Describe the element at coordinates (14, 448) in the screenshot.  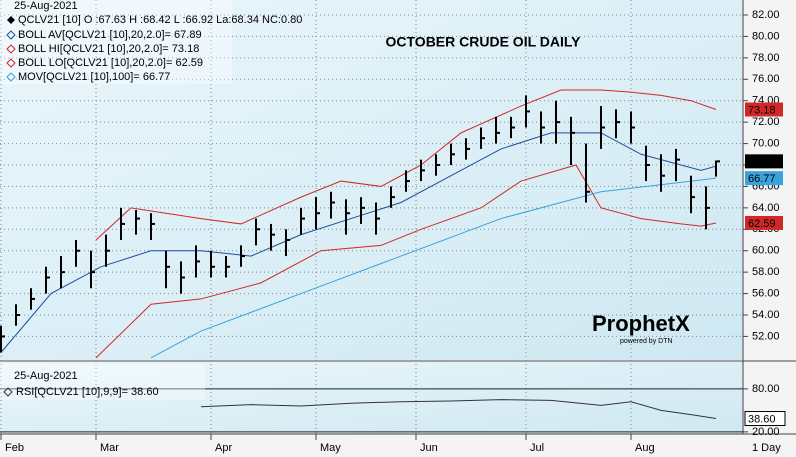
I see `x-tick-label: Feb` at that location.